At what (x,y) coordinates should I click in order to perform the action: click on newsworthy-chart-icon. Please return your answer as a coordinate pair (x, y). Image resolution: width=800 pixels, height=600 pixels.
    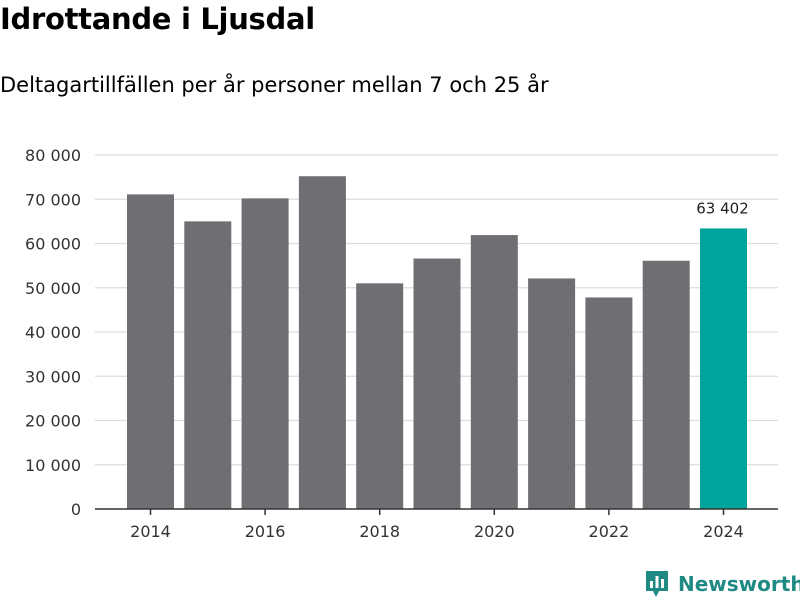
    Looking at the image, I should click on (657, 584).